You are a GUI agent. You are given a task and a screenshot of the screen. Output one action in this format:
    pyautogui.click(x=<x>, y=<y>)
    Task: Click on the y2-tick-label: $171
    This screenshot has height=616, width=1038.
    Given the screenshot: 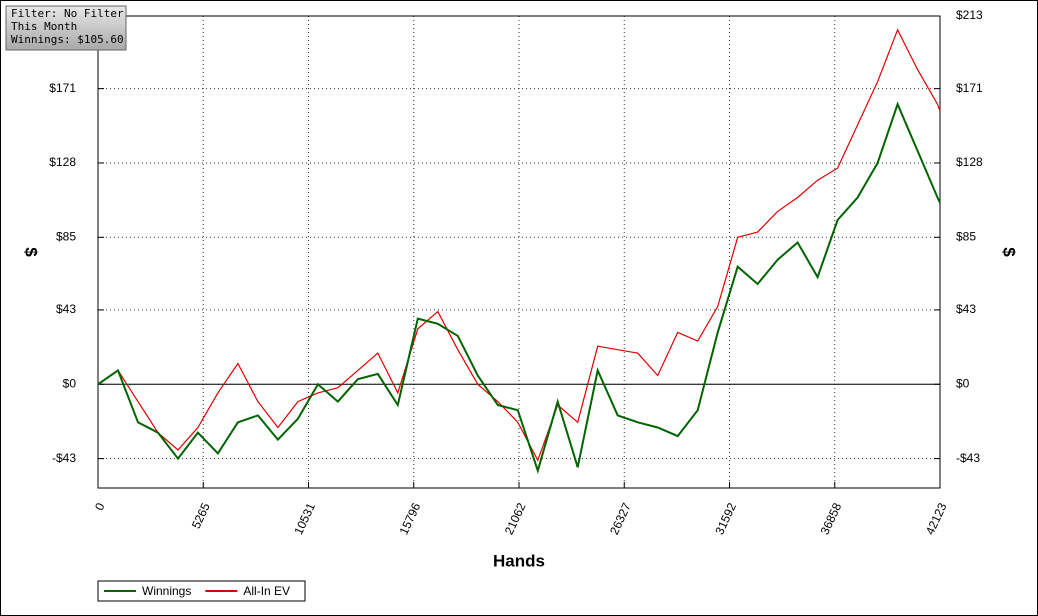 What is the action you would take?
    pyautogui.click(x=969, y=88)
    